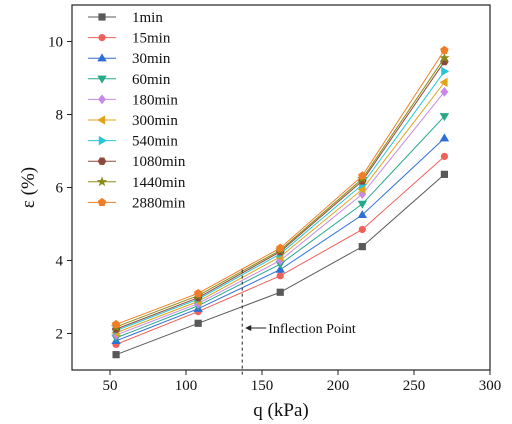 This screenshot has height=424, width=512. What do you see at coordinates (151, 59) in the screenshot?
I see `legend-label: 30min` at bounding box center [151, 59].